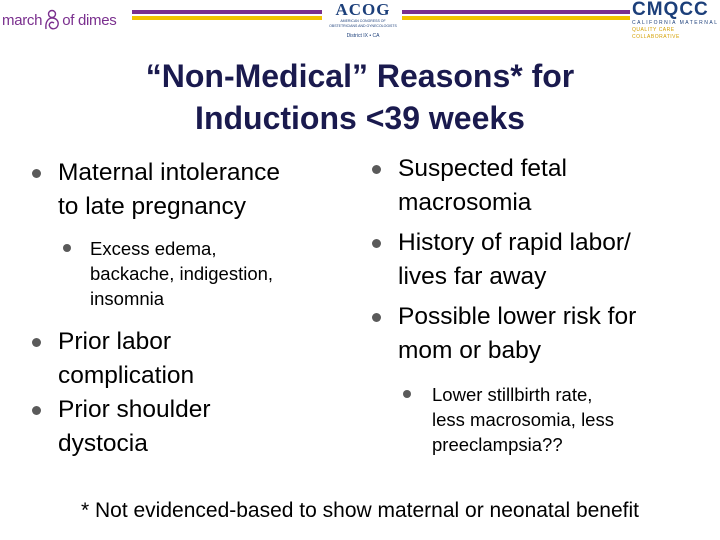  I want to click on march-of-dimes-logo: march of dimes, so click(59, 20).